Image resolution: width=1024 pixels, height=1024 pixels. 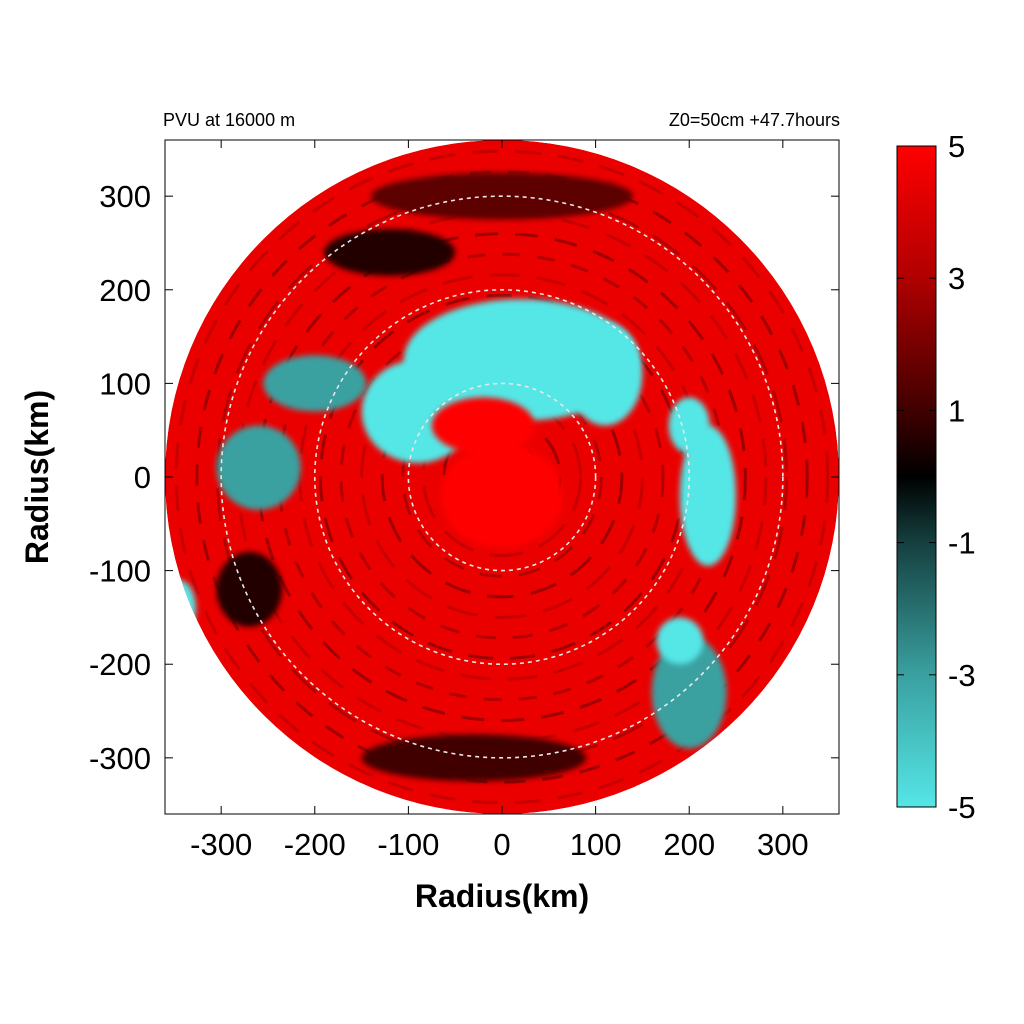 I want to click on y-tick-label: -200, so click(x=120, y=664).